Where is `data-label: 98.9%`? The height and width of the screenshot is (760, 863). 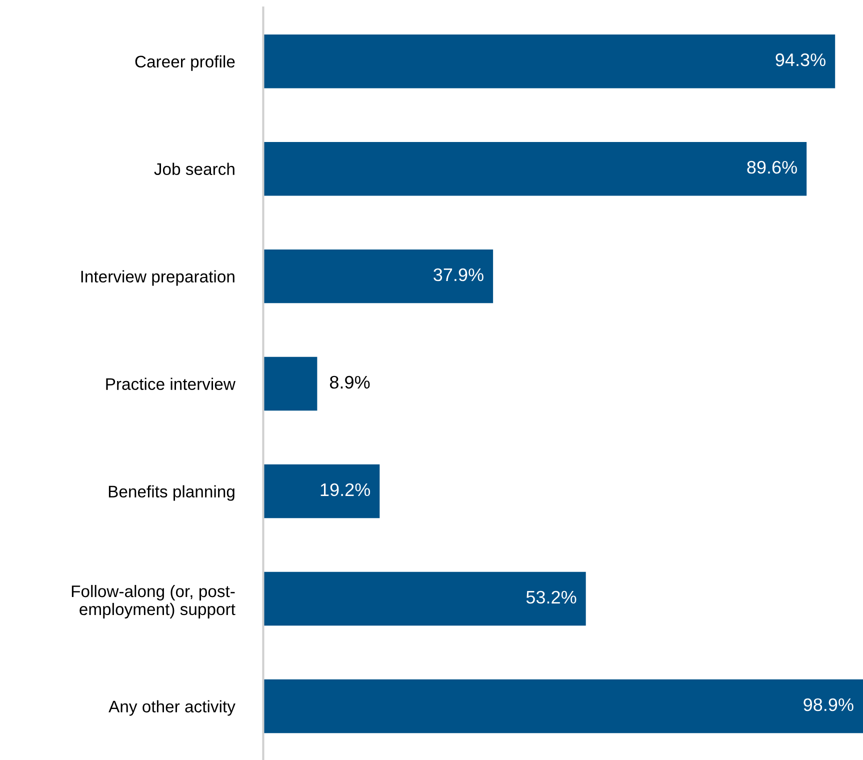 data-label: 98.9% is located at coordinates (829, 705).